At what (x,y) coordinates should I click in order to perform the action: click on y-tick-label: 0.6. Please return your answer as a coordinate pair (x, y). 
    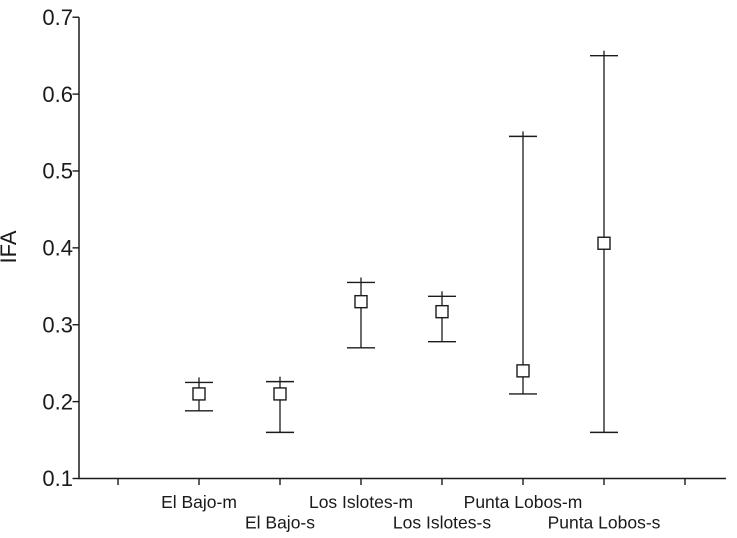
    Looking at the image, I should click on (57, 94).